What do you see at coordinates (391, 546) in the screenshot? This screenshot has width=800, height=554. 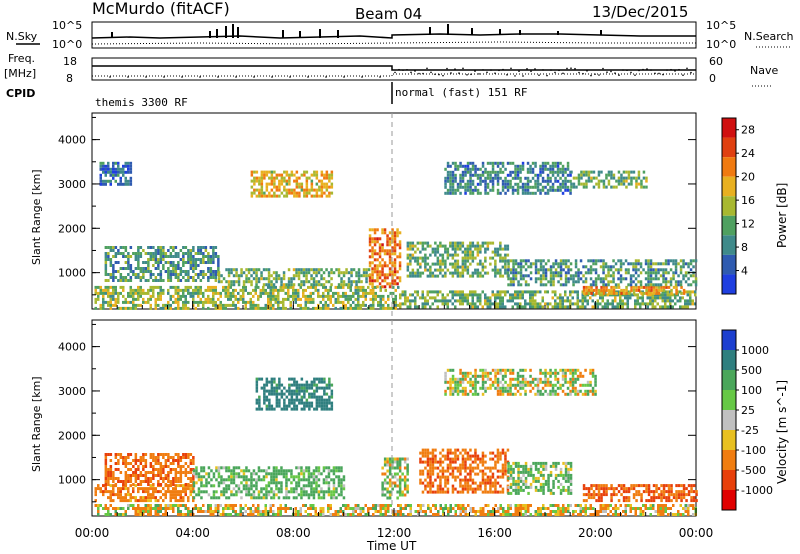 I see `x-axis-label: Time UT` at bounding box center [391, 546].